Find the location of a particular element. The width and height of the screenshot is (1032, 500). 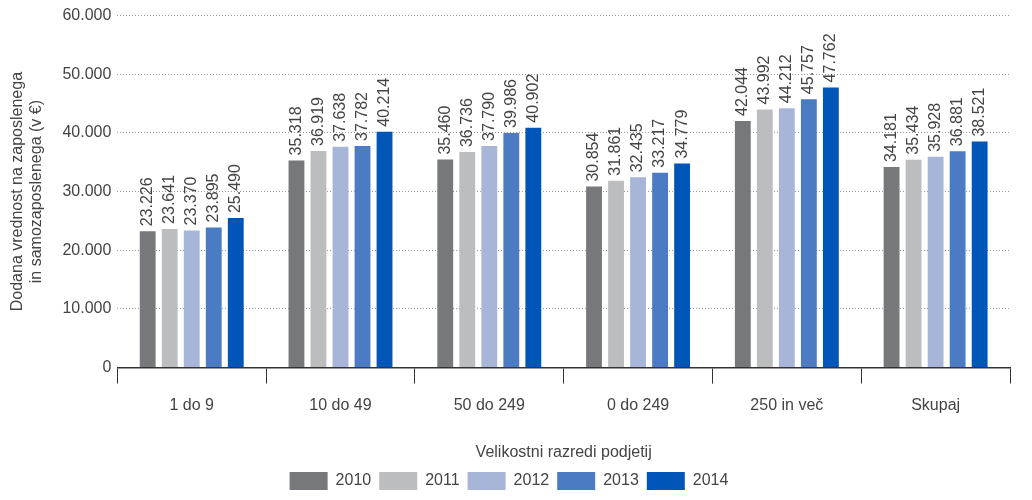

data-label: 39.986 is located at coordinates (510, 103).